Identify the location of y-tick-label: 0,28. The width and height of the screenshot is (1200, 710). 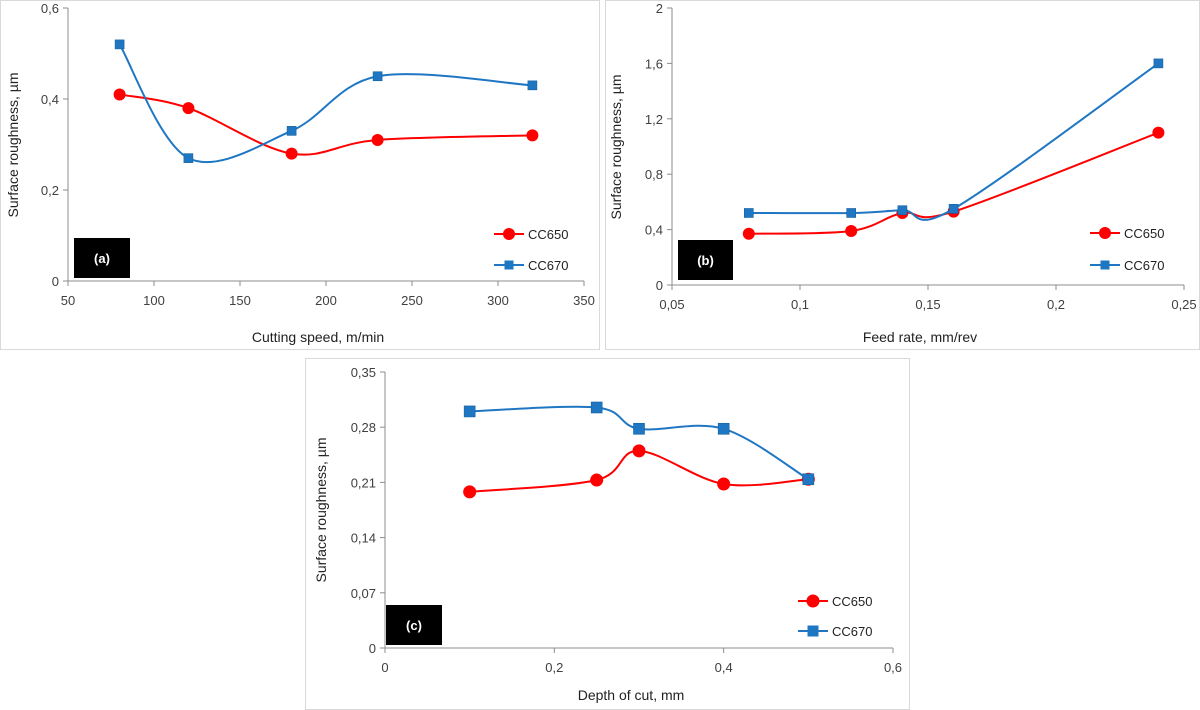
(363, 427).